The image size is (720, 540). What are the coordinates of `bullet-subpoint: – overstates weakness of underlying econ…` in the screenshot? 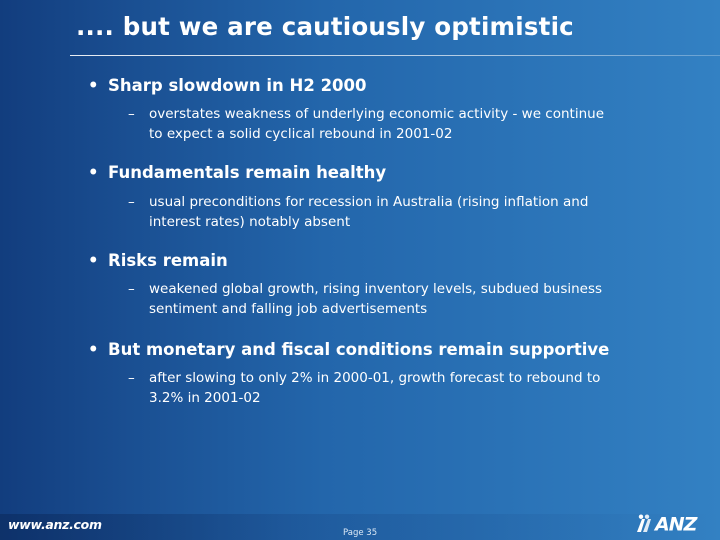 It's located at (415, 124).